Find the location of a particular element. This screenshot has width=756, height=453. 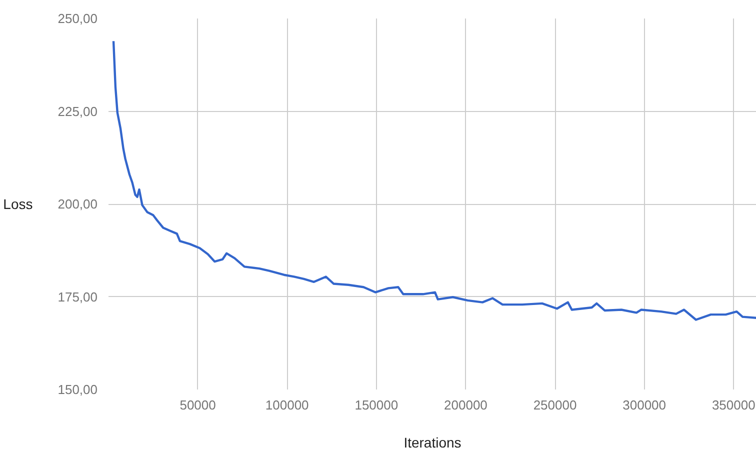

y-axis-title: Loss is located at coordinates (18, 204).